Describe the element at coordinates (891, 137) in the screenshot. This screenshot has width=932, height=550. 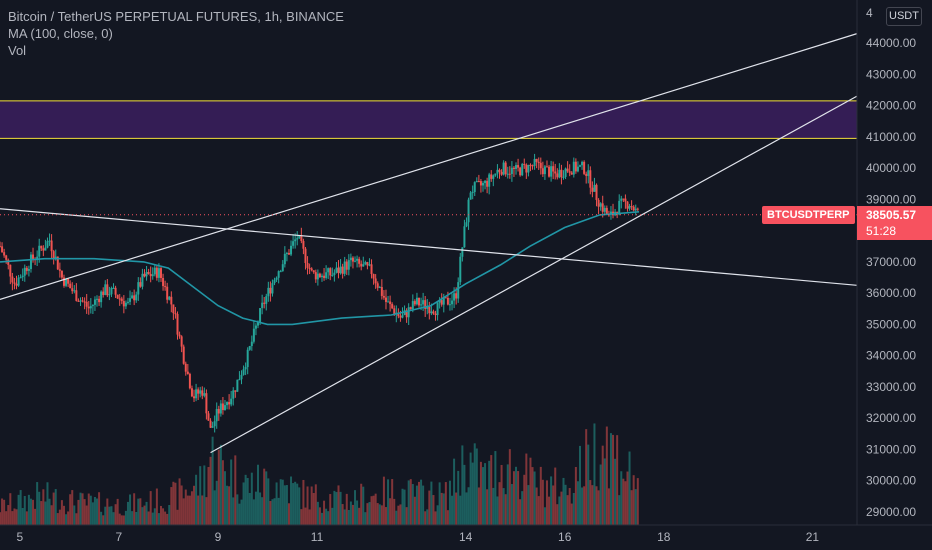
I see `price-tick-label: 41000.00` at that location.